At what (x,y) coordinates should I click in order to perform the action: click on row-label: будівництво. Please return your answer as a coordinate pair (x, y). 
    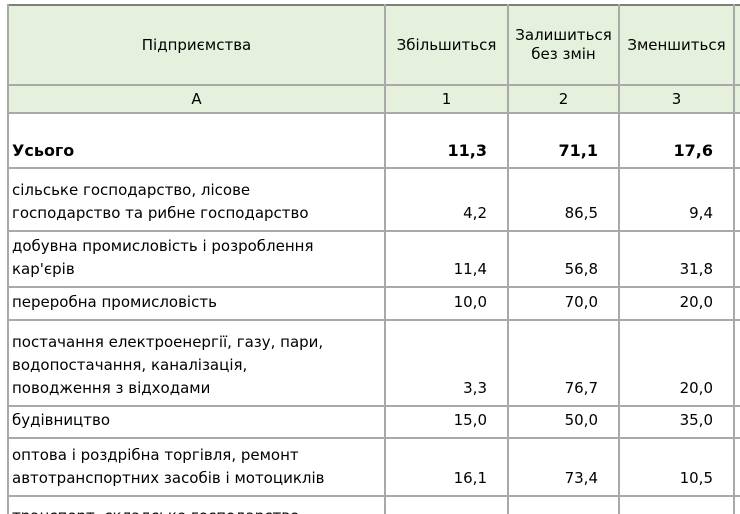
    Looking at the image, I should click on (196, 422).